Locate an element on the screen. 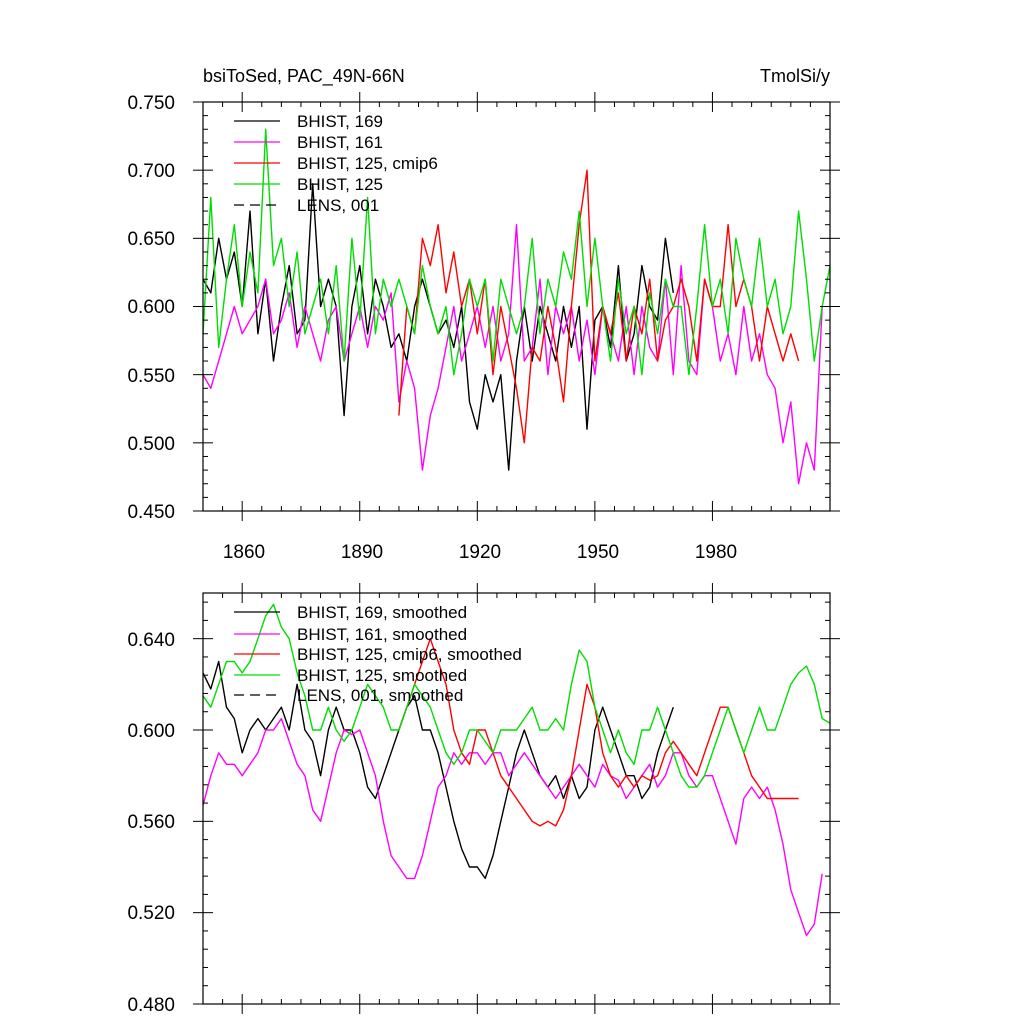 The height and width of the screenshot is (1024, 1024). bottom-legend-label: BHIST, 169, smoothed is located at coordinates (382, 612).